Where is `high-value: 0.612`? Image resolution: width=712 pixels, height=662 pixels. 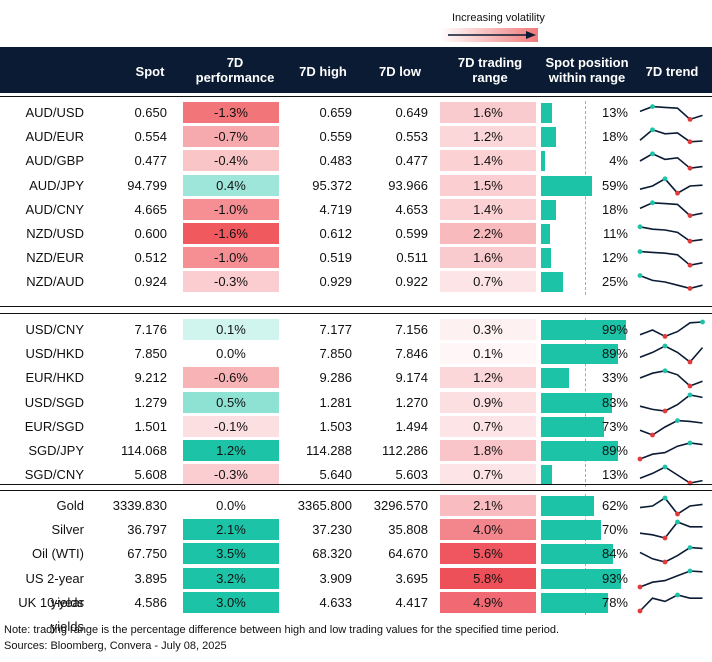 high-value: 0.612 is located at coordinates (335, 233).